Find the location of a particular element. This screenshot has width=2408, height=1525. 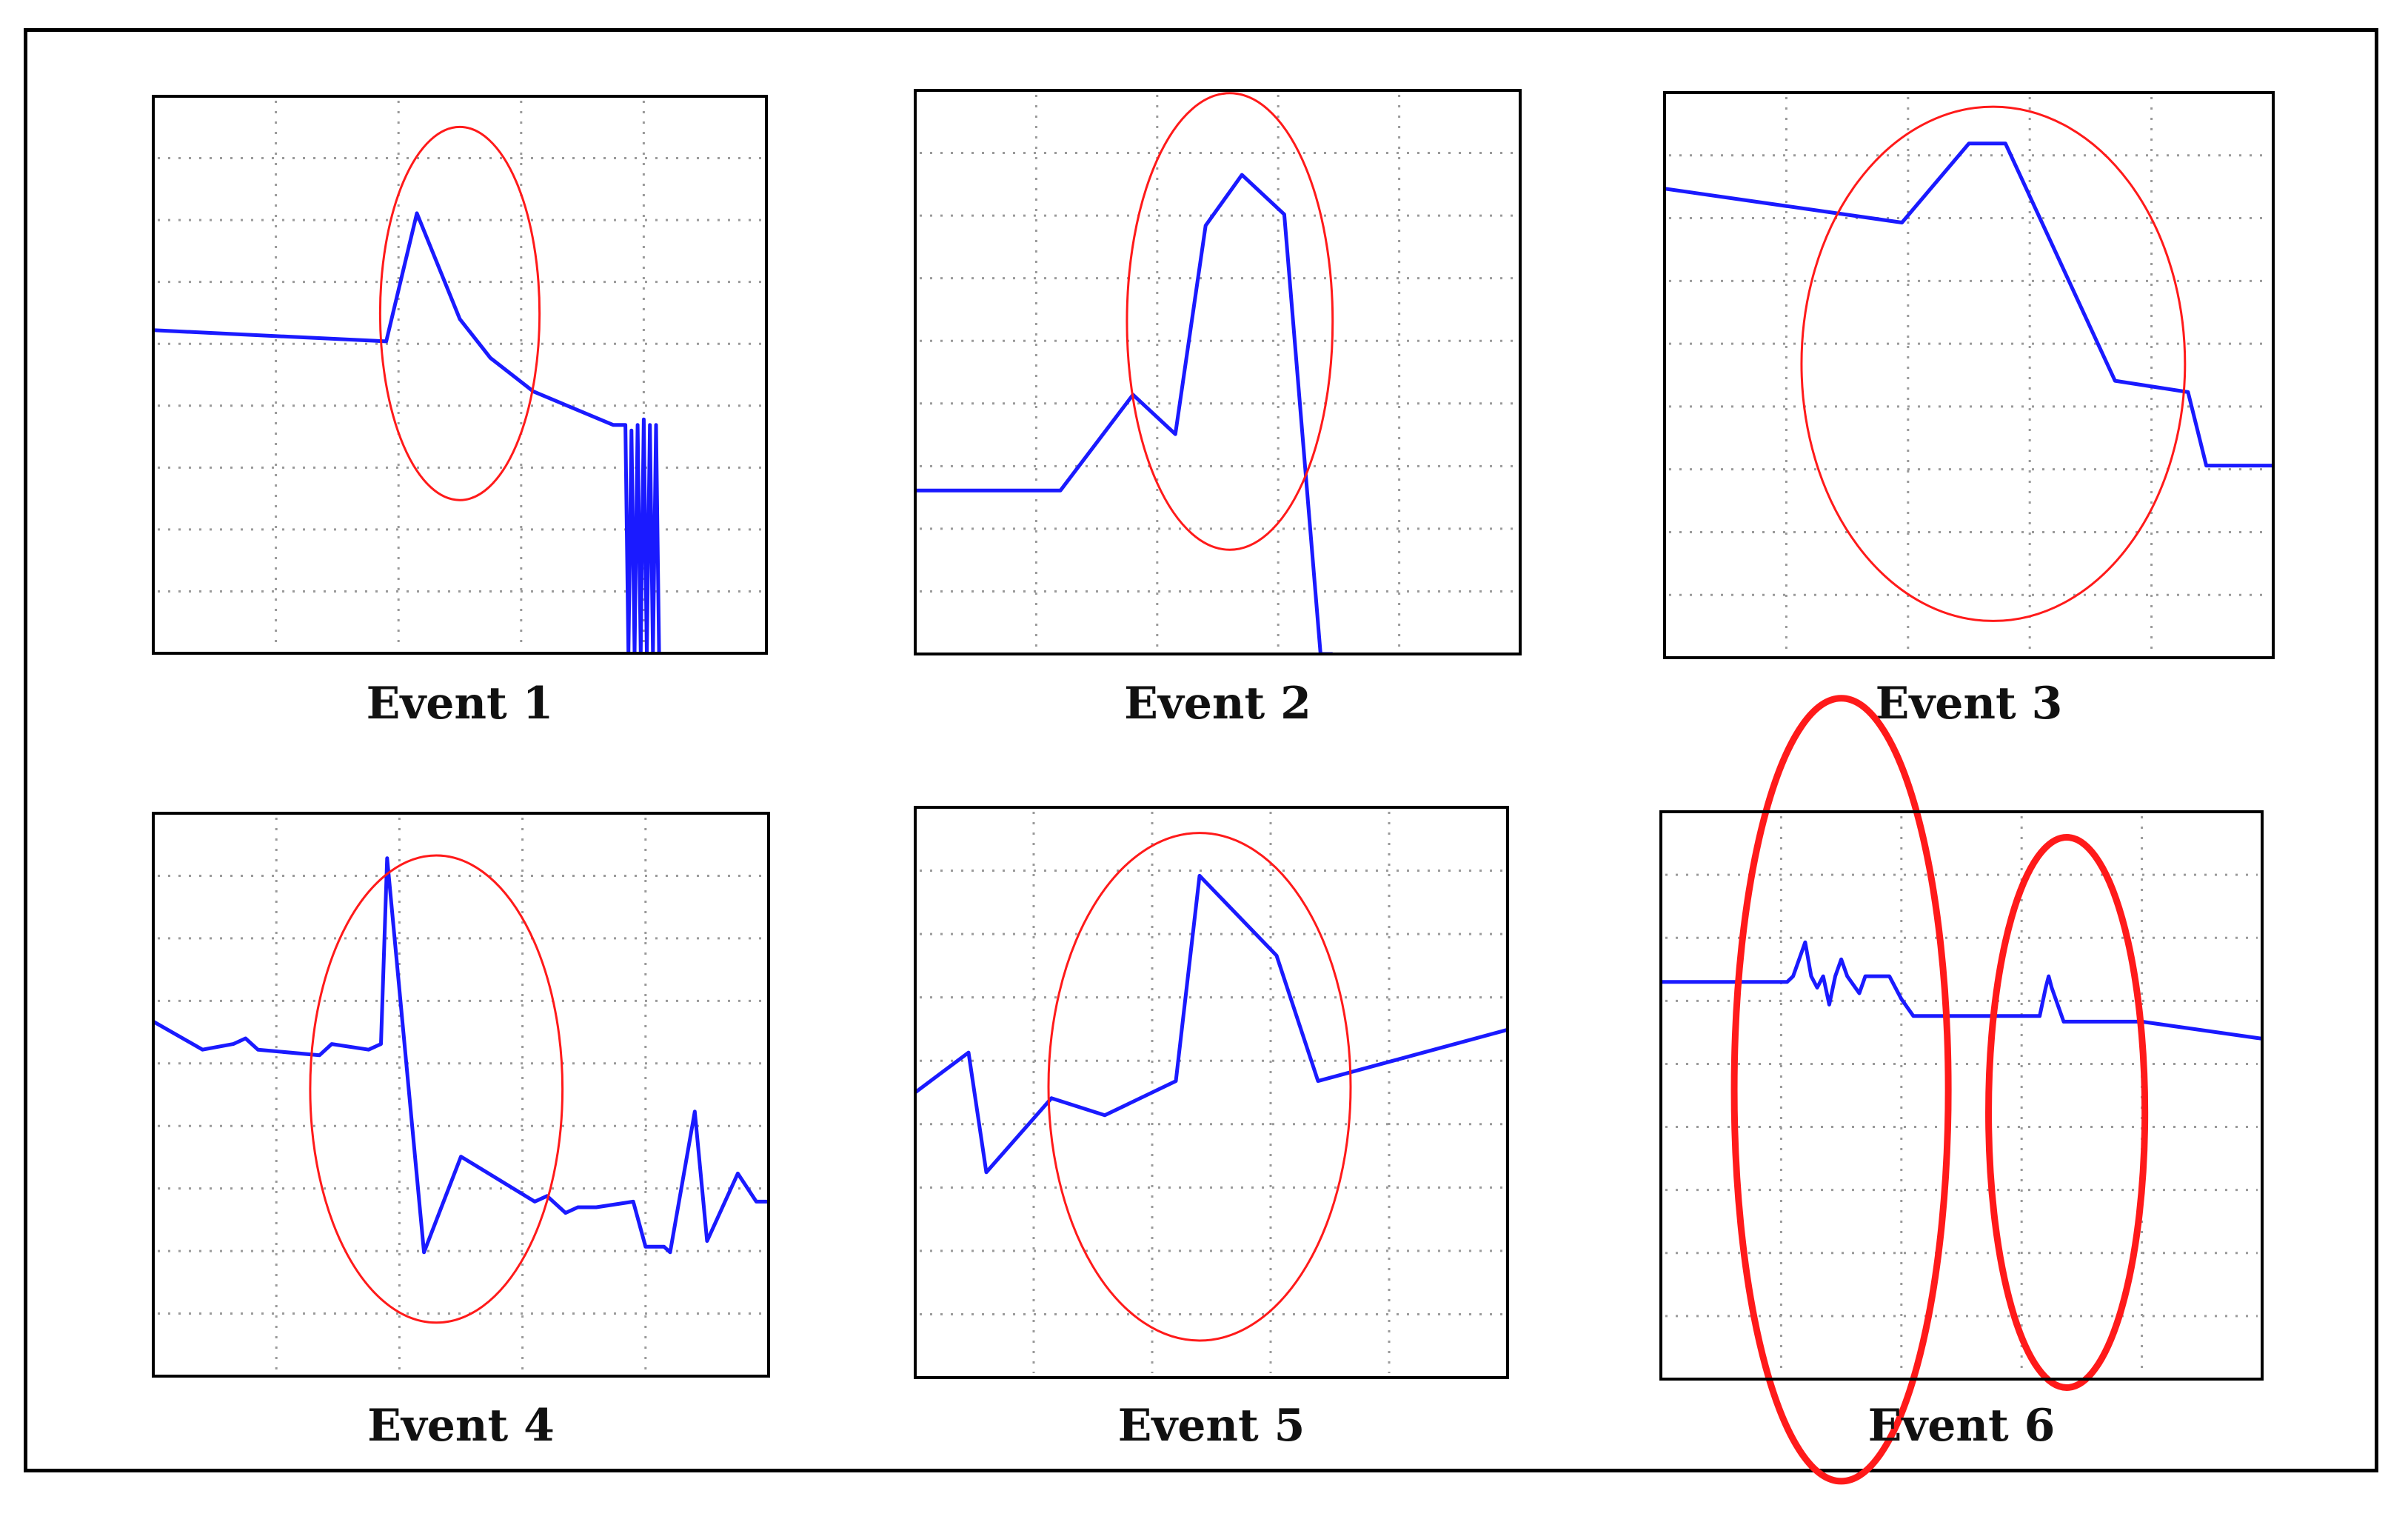

event-3-panel: Event 3 is located at coordinates (1969, 410).